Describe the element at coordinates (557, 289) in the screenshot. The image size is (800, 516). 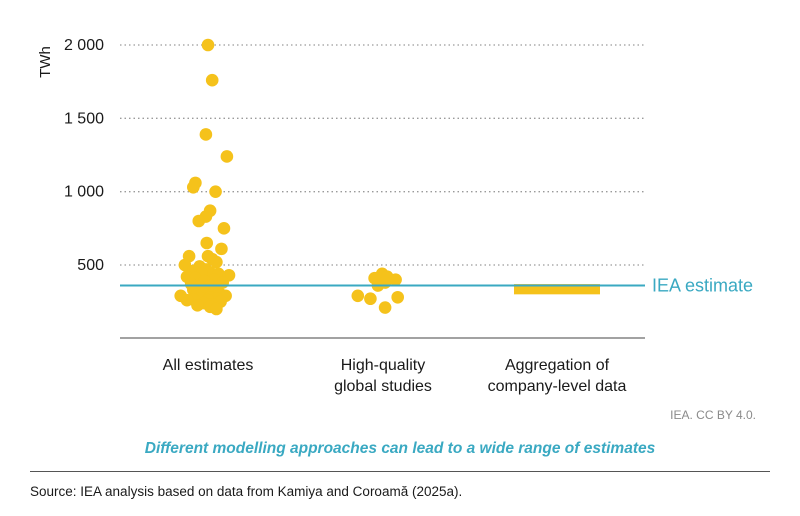
I see `range-bar` at that location.